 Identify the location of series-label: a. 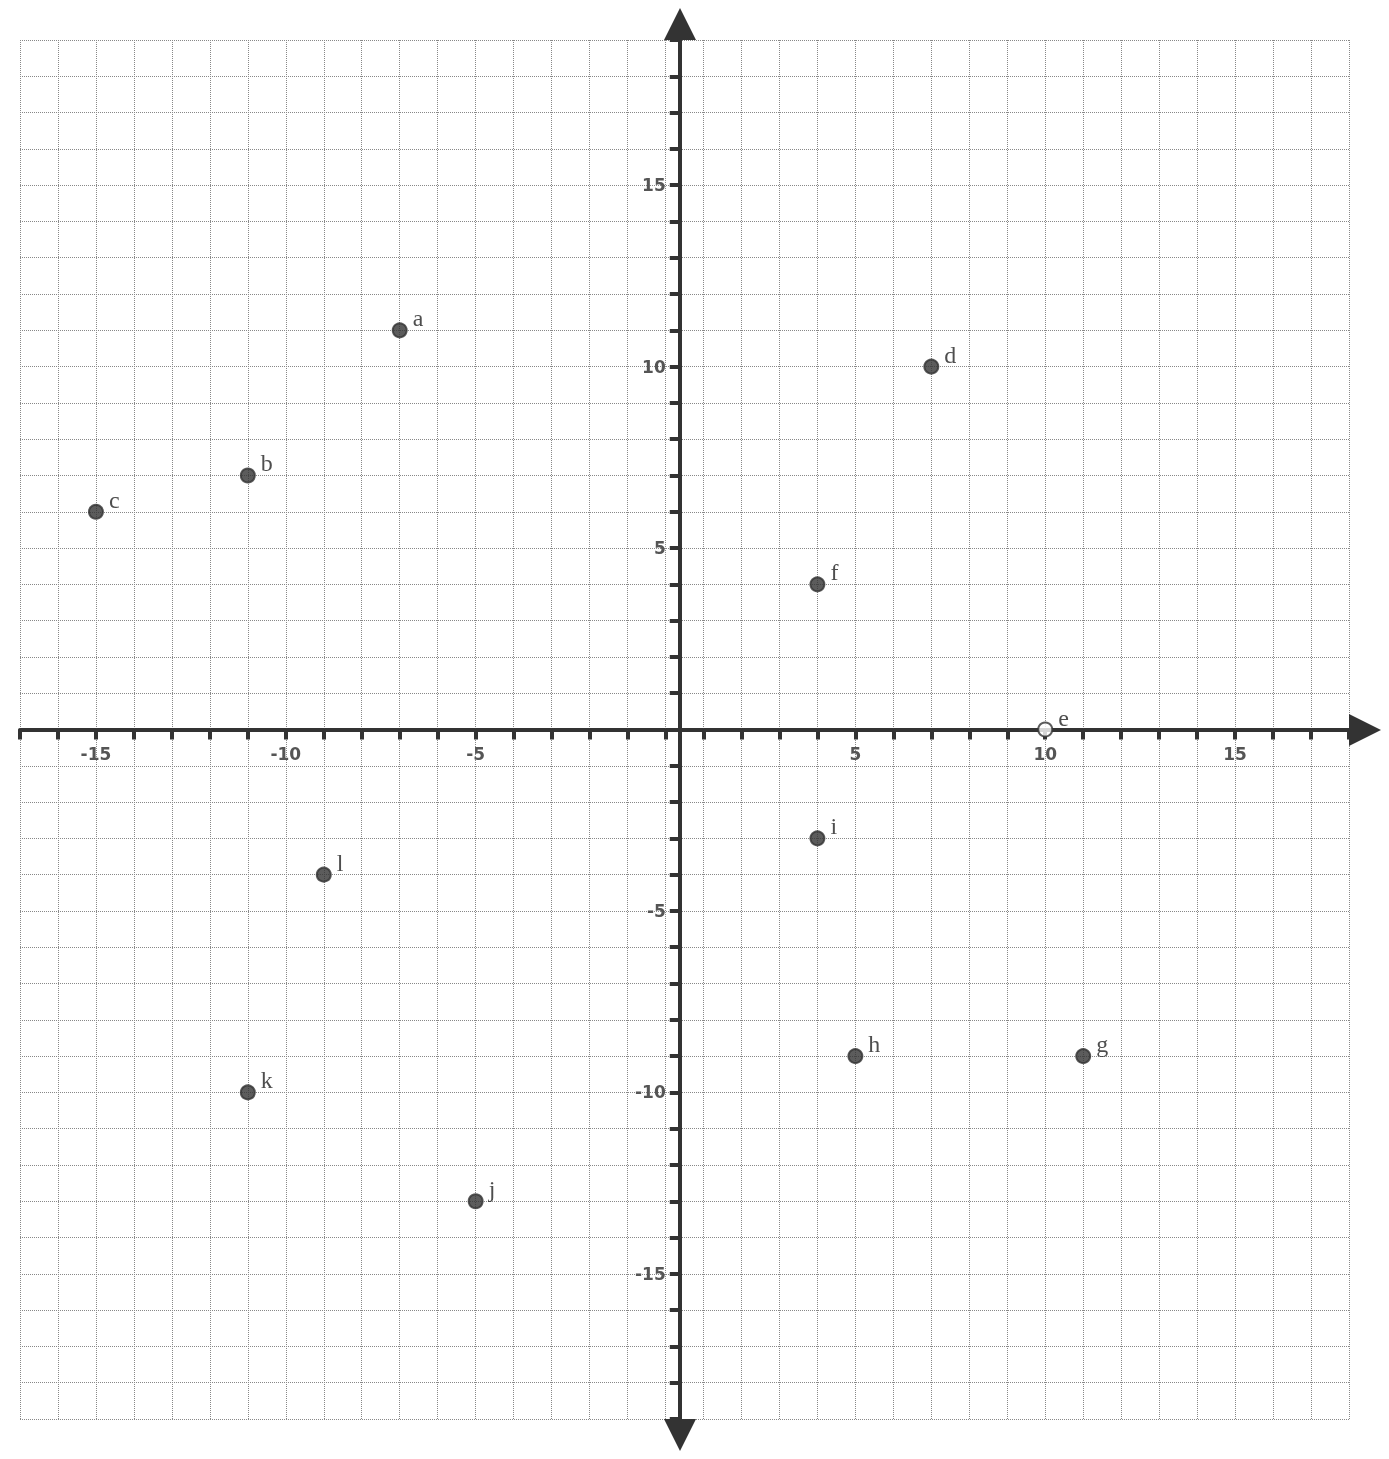
(418, 318).